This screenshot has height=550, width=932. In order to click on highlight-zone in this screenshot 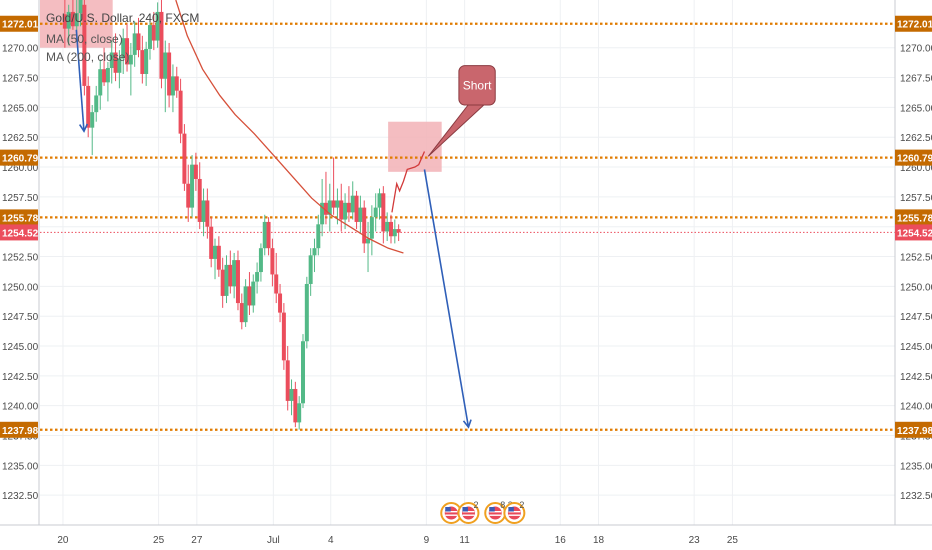, I will do `click(415, 146)`.